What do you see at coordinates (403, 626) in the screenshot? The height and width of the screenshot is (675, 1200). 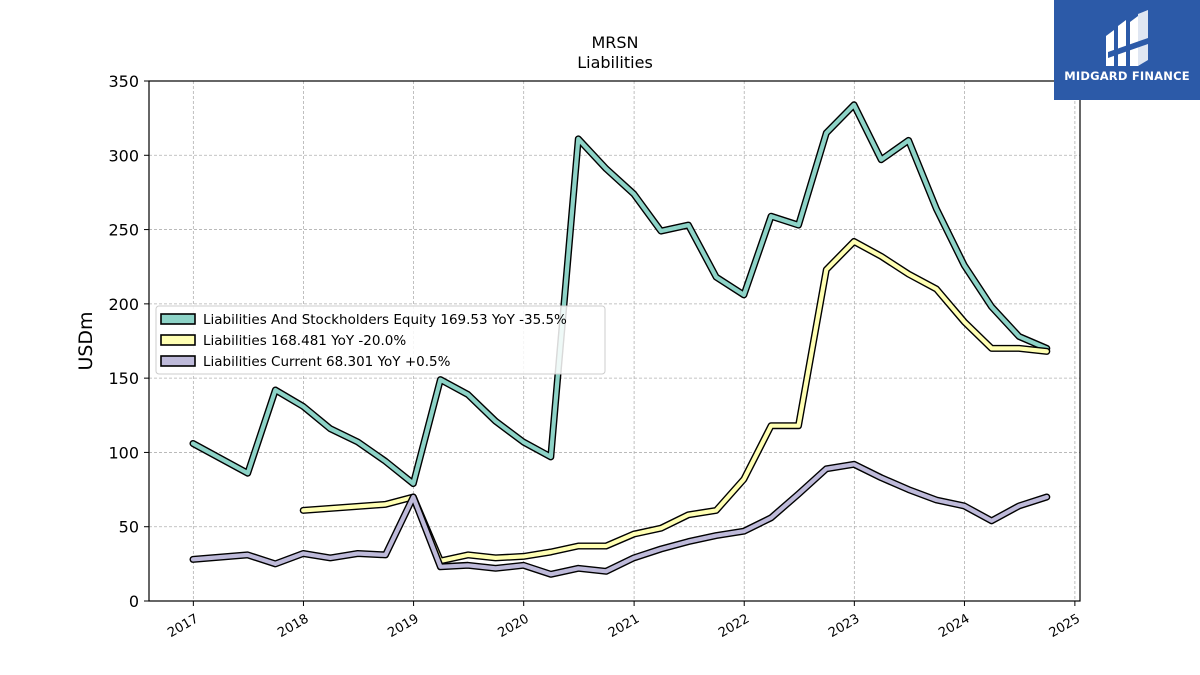 I see `x-tick-label: 2019` at bounding box center [403, 626].